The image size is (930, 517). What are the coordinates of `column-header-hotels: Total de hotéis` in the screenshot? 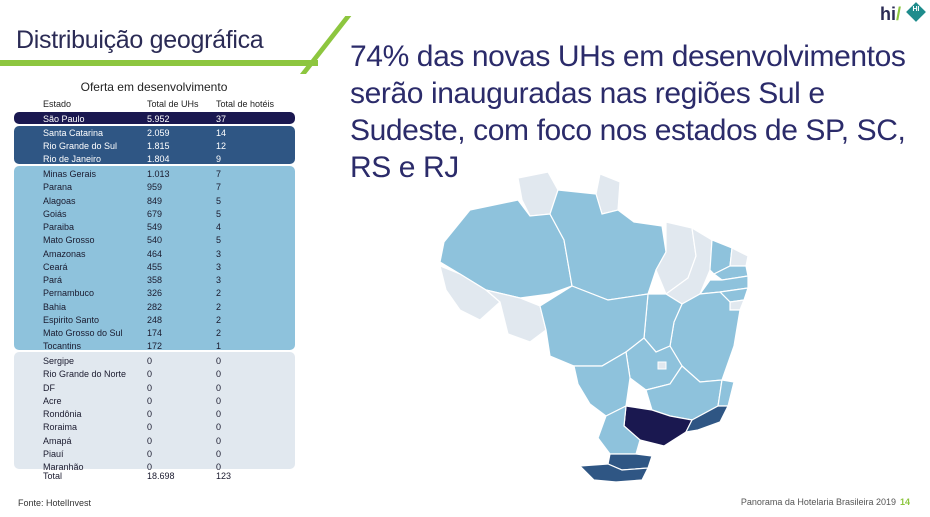 It's located at (245, 104).